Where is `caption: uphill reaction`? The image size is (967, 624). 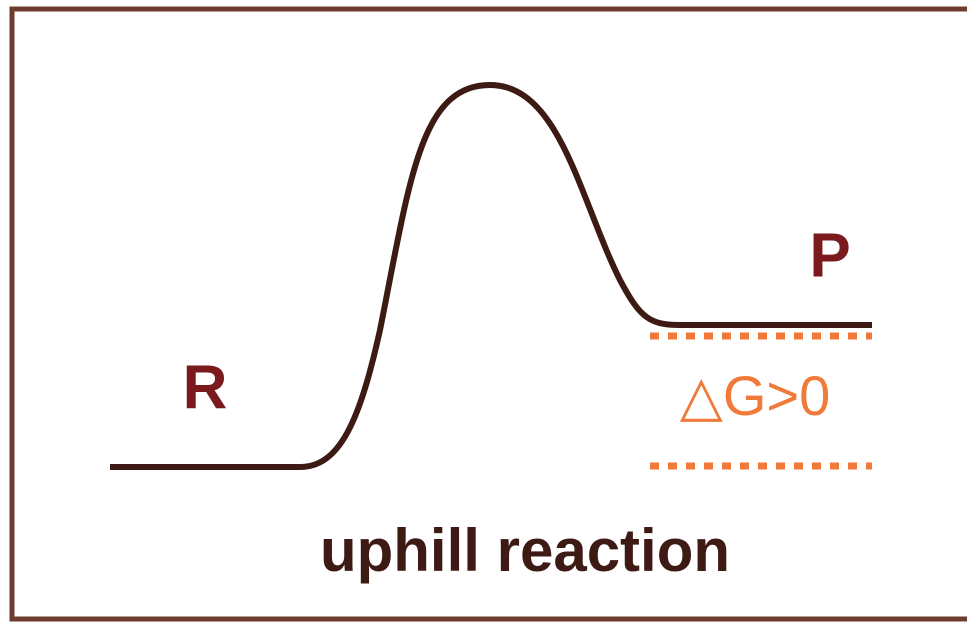
caption: uphill reaction is located at coordinates (525, 550).